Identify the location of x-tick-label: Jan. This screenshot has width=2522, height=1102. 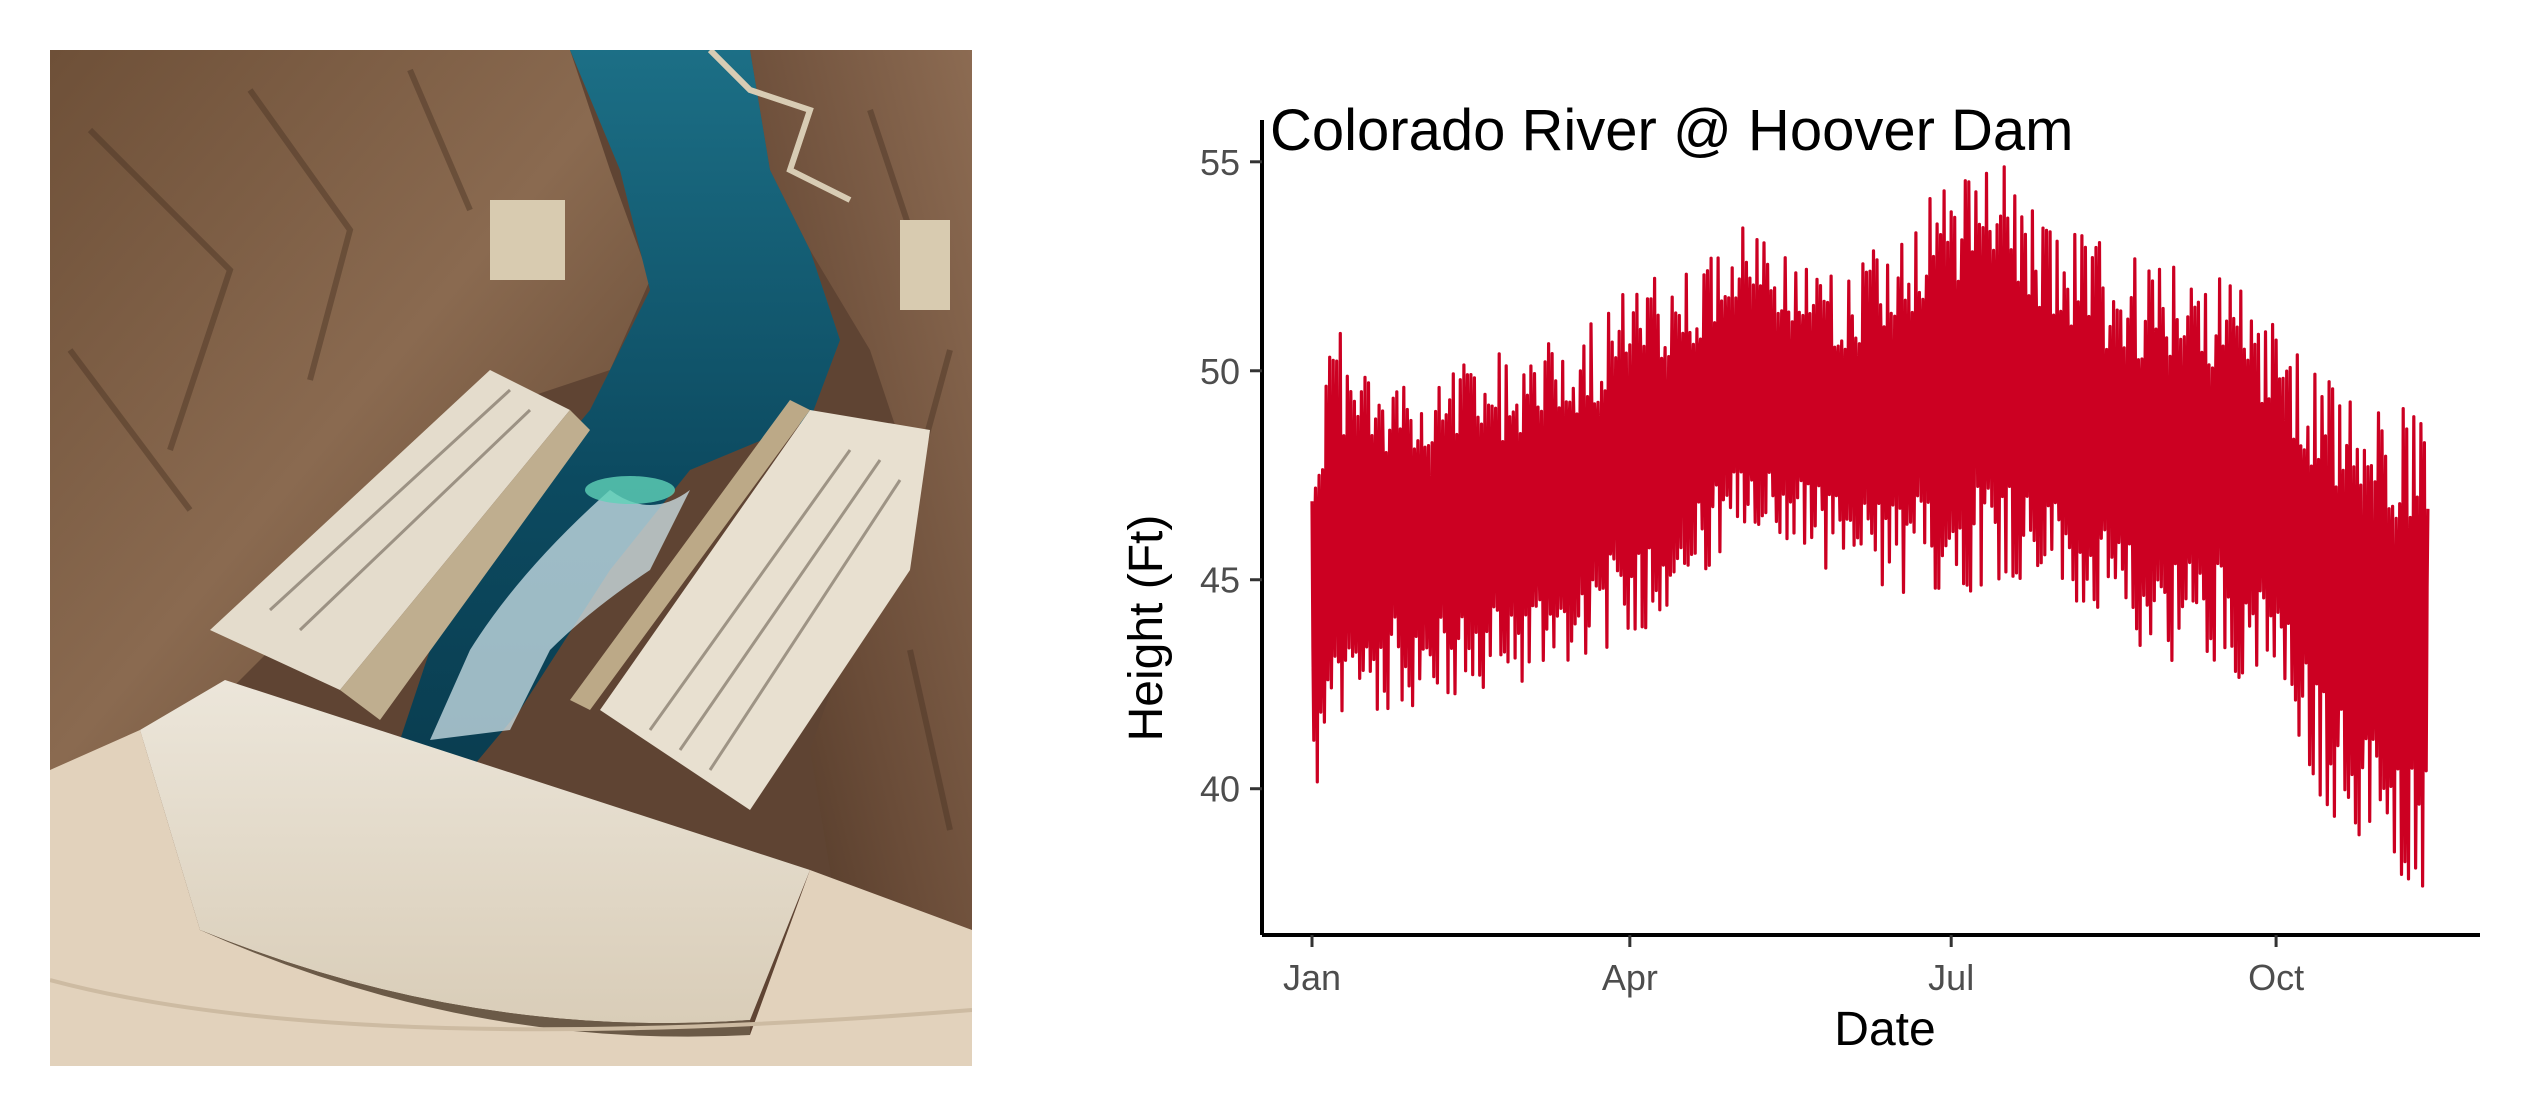
(1312, 977).